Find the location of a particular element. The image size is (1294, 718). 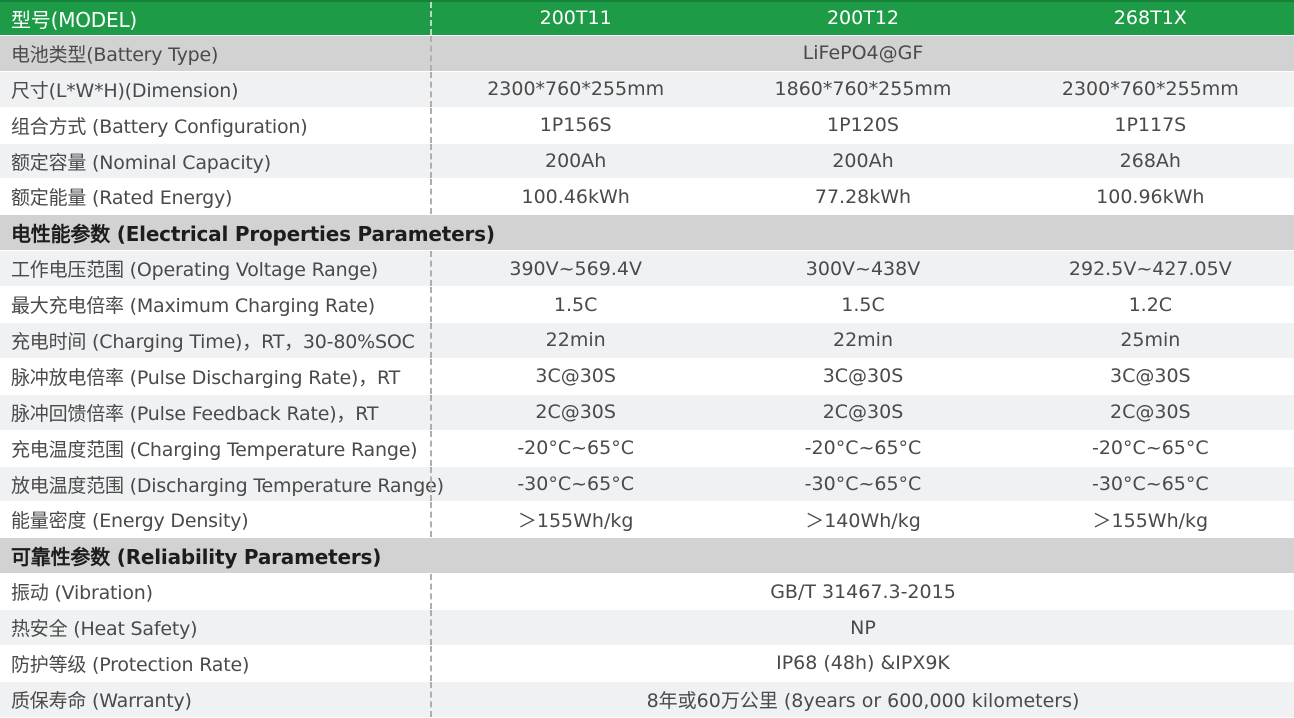

row-values: 100.46kWh 77.28kWh 100.96kWh is located at coordinates (862, 197).